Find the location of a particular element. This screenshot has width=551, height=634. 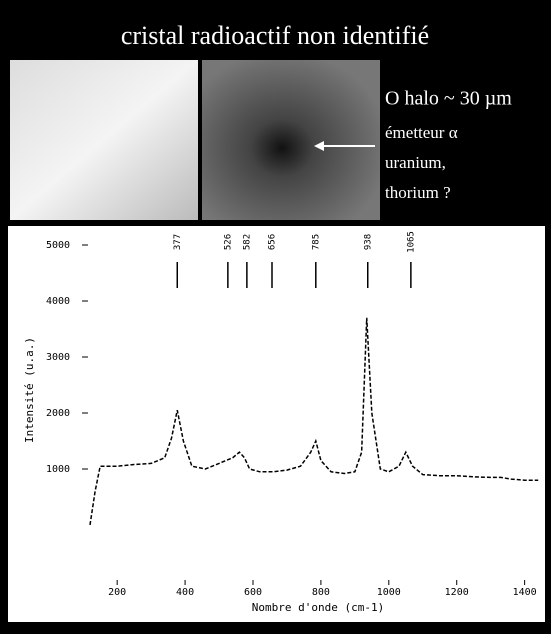

photo-halo is located at coordinates (291, 140).